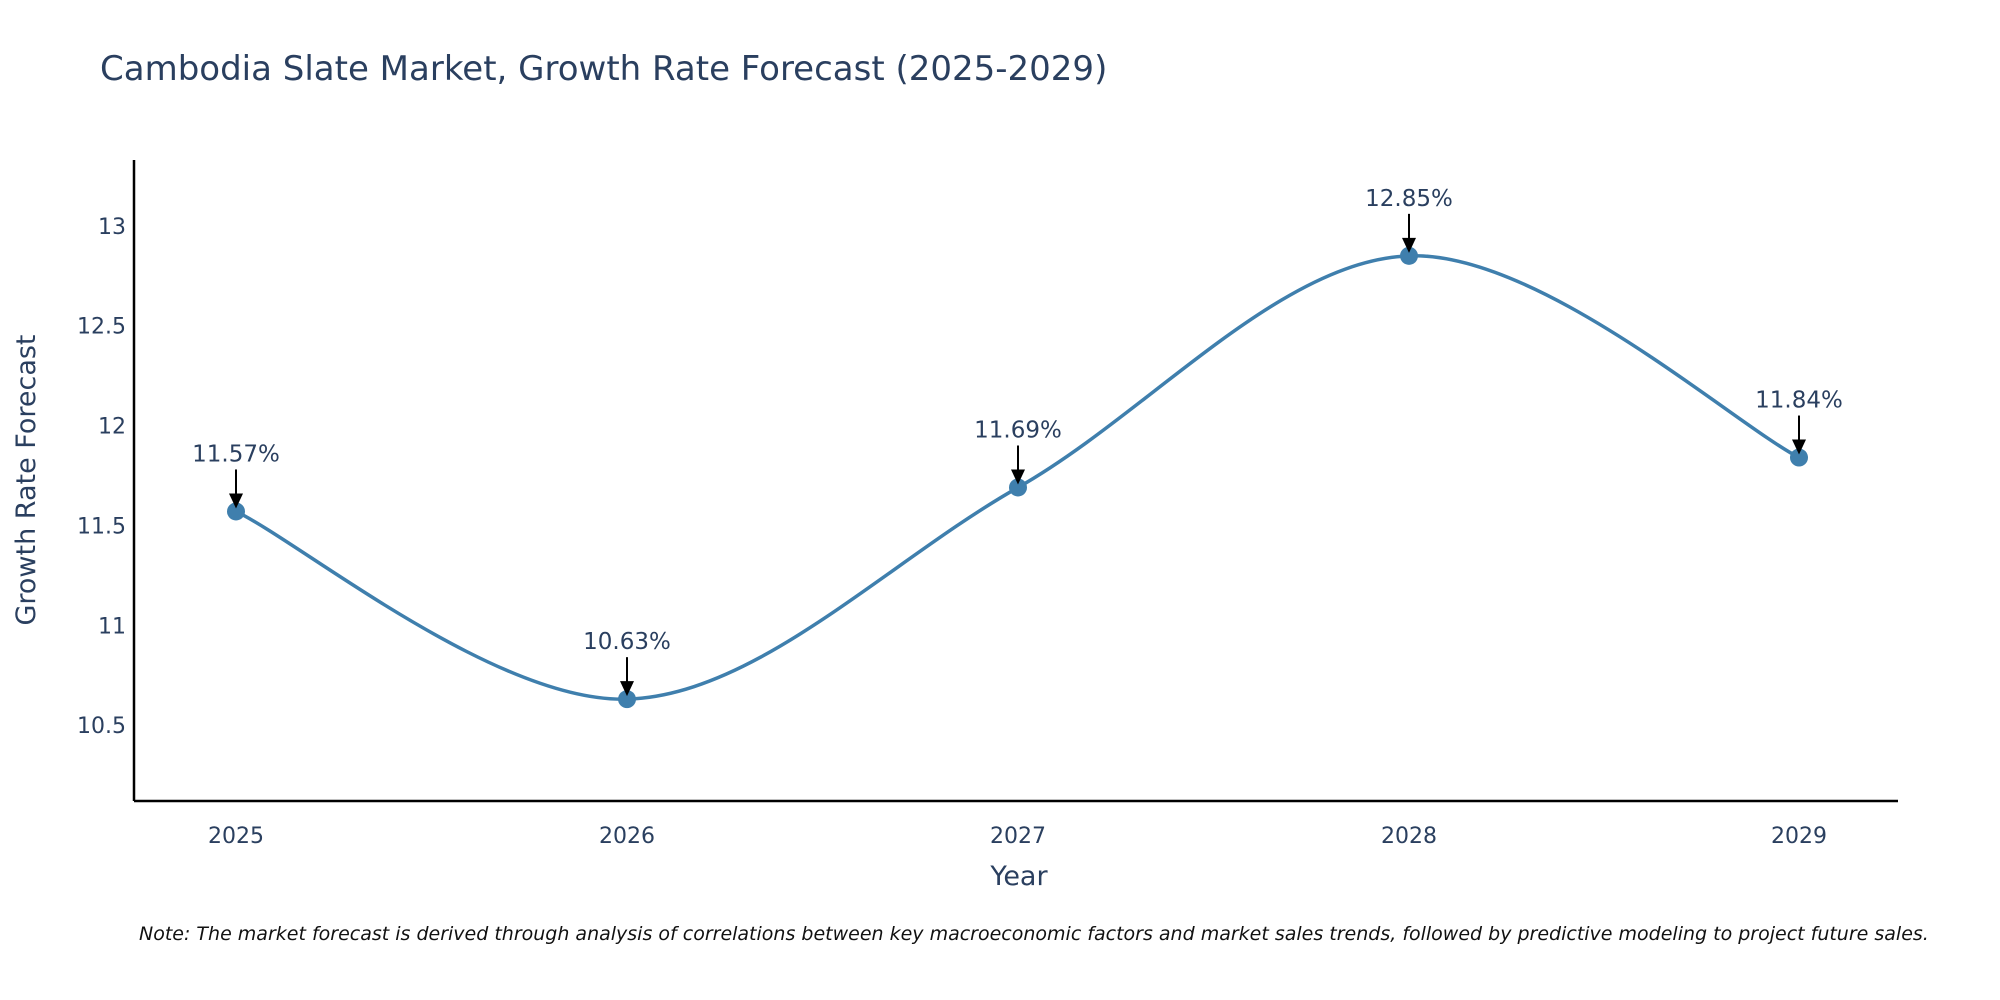 Image resolution: width=2000 pixels, height=1000 pixels. Describe the element at coordinates (1799, 836) in the screenshot. I see `x-tick-label: 2029` at that location.